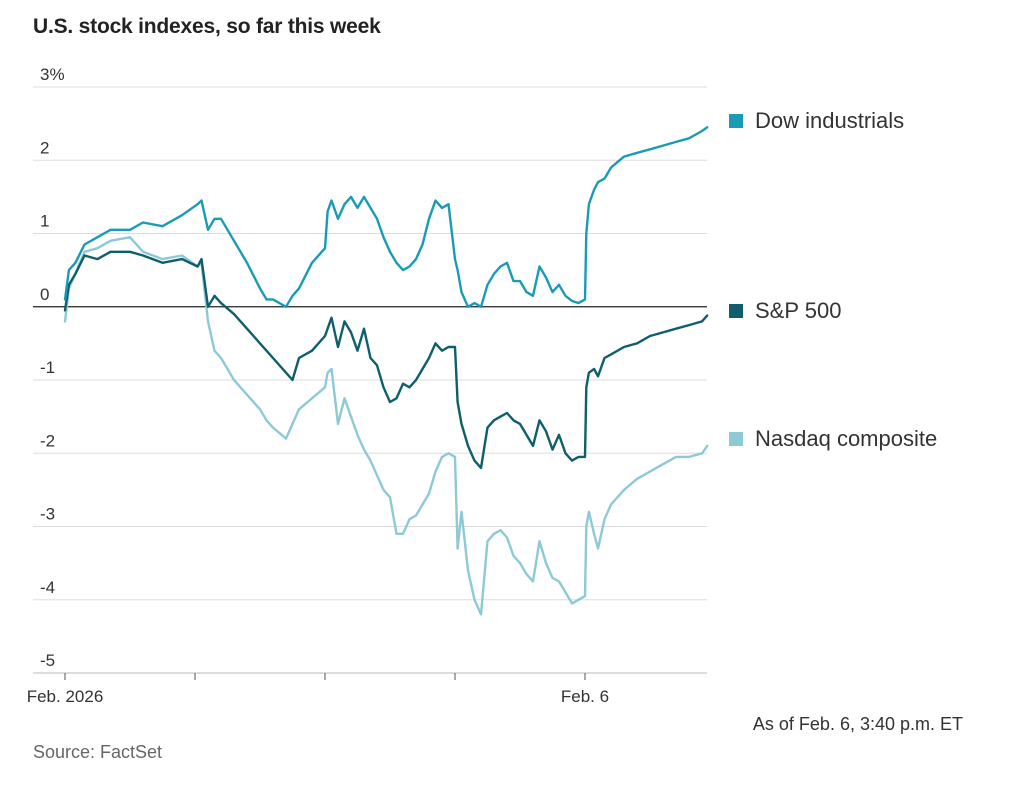  I want to click on legend-dow: Dow industrials, so click(816, 121).